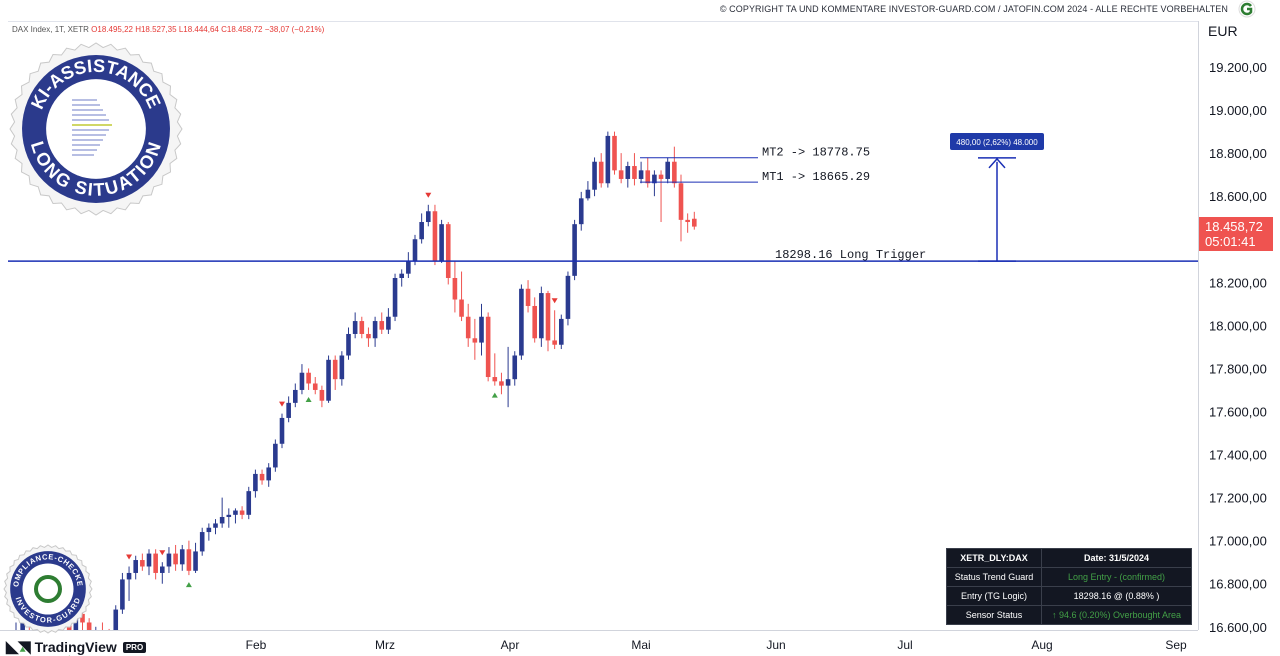 The height and width of the screenshot is (656, 1280). Describe the element at coordinates (1116, 558) in the screenshot. I see `status-value: Date: 31/5/2024` at that location.